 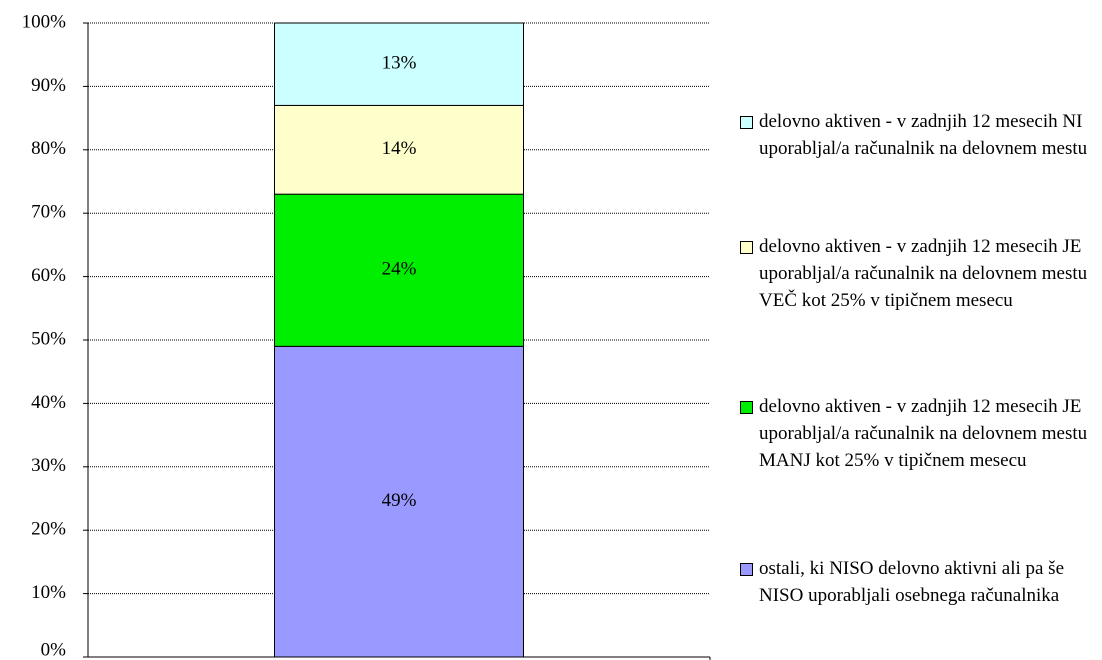 What do you see at coordinates (48, 529) in the screenshot?
I see `y-tick-label: 20%` at bounding box center [48, 529].